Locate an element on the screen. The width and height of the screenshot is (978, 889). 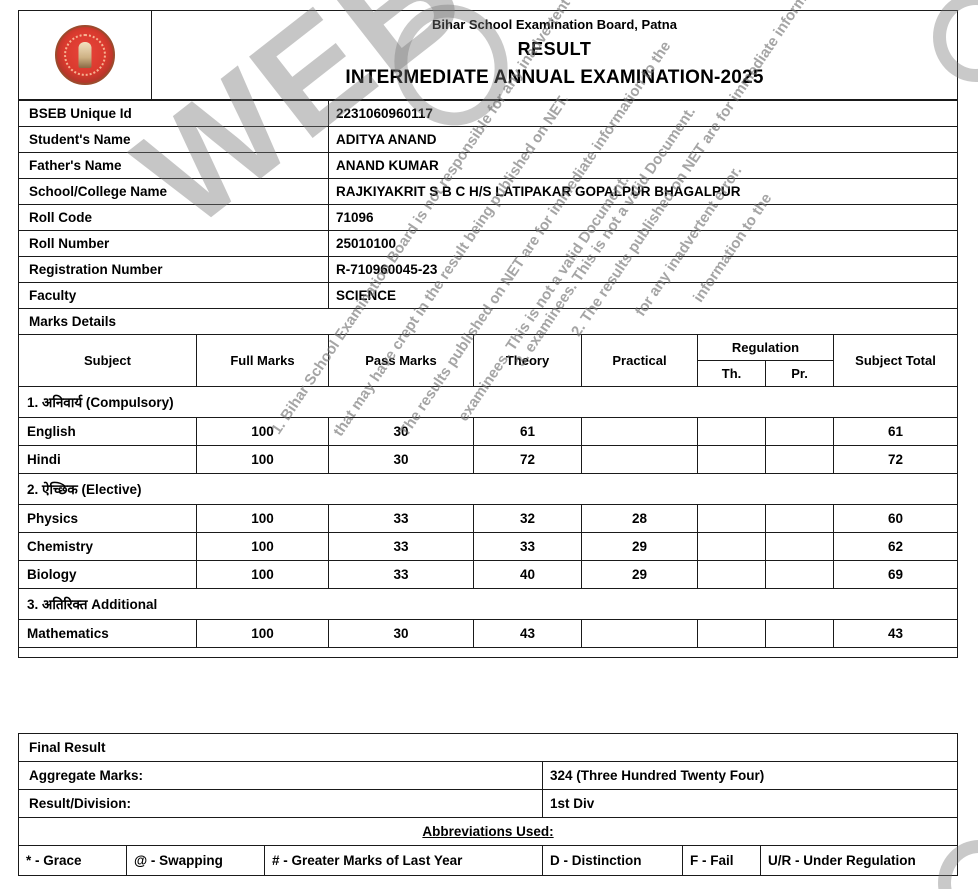
aggregate-marks-value: 324 (Three Hundred Twenty Four) is located at coordinates (750, 775).